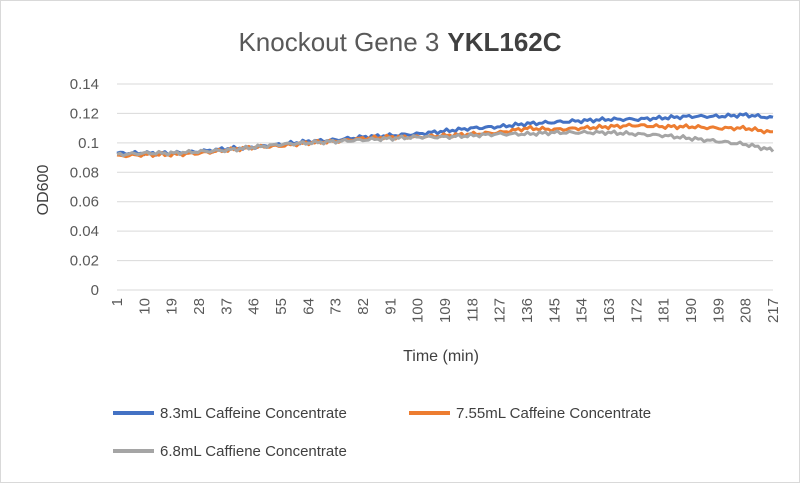 The width and height of the screenshot is (800, 483). Describe the element at coordinates (253, 413) in the screenshot. I see `legend-label: 8.3mL Caffeine Concentrate` at that location.